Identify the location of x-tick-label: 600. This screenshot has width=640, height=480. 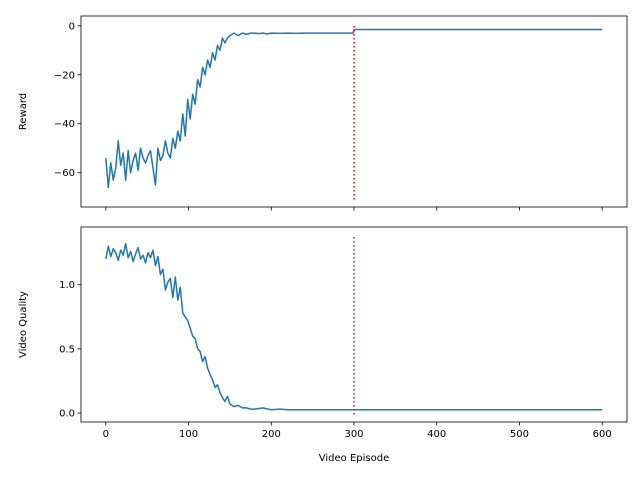
(602, 434).